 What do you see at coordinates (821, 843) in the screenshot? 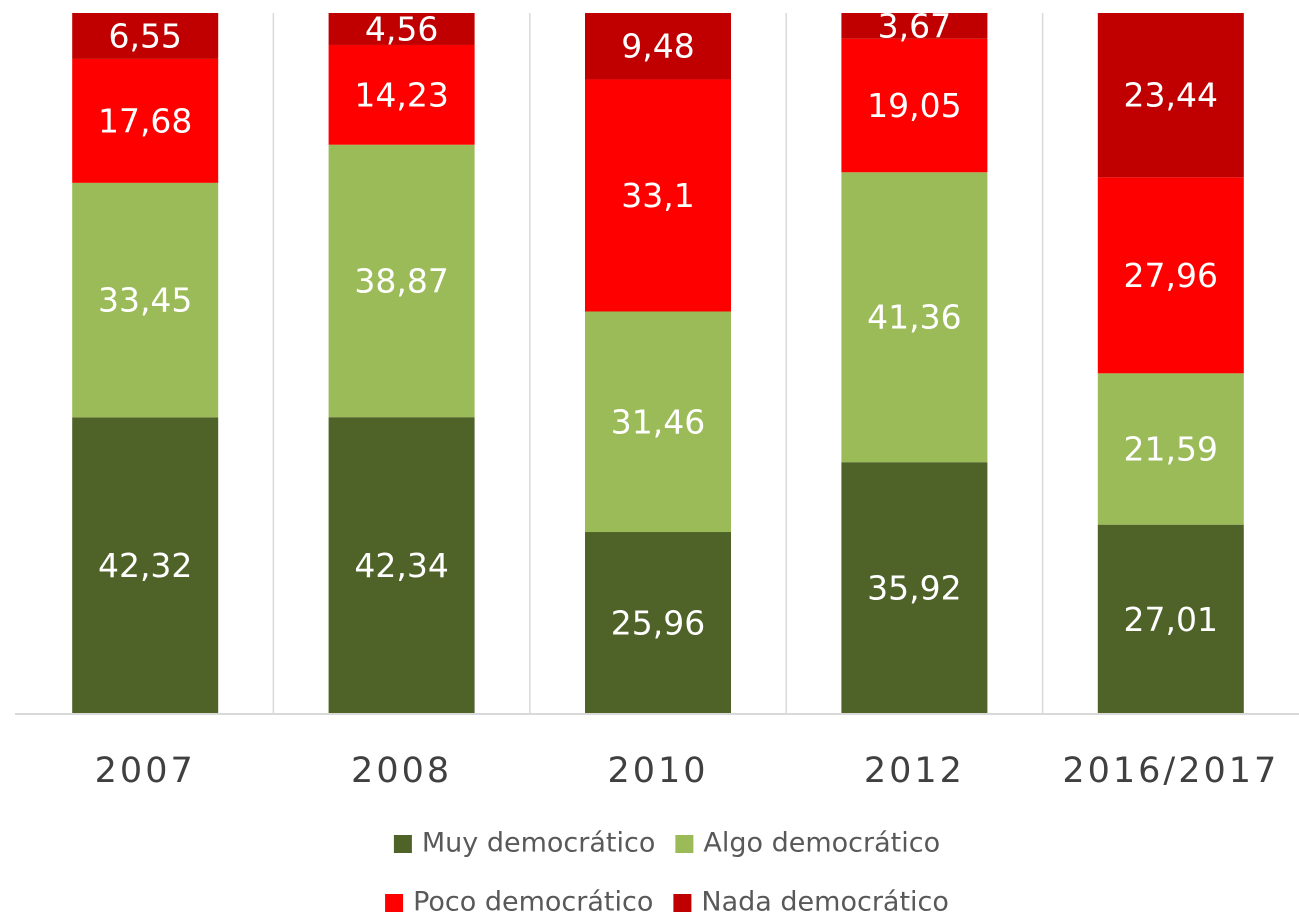
I see `legend-label: Algo democrático` at bounding box center [821, 843].